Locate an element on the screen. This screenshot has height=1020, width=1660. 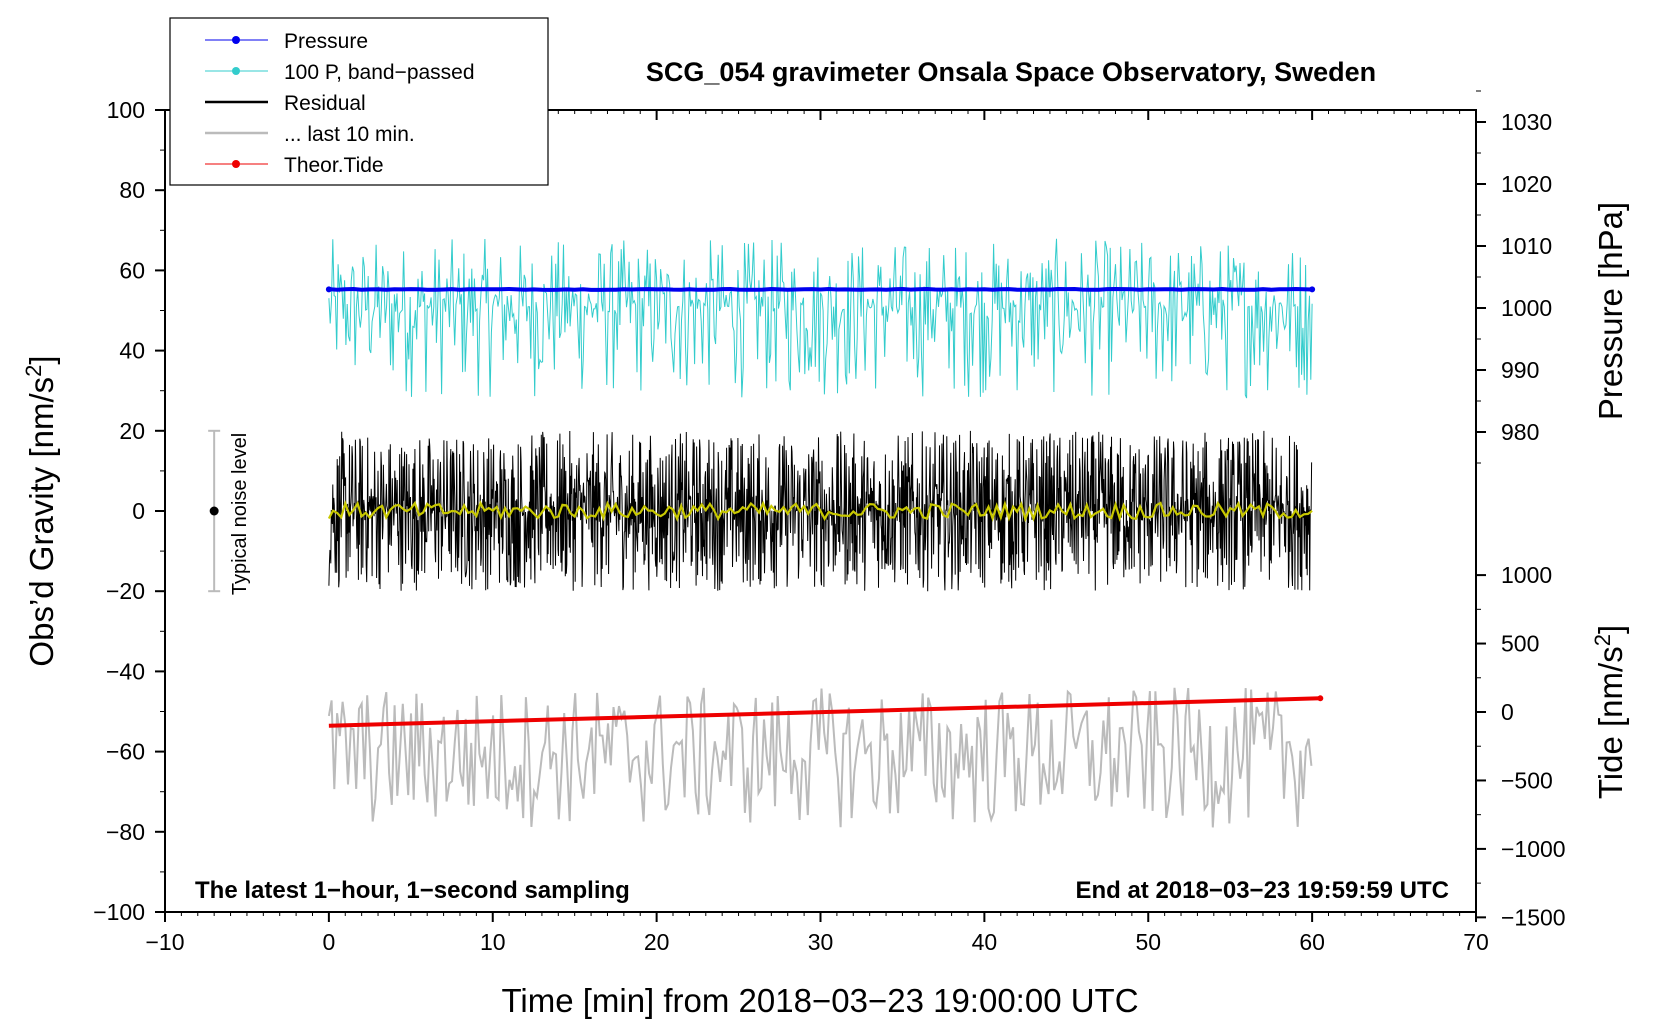
pressure-line is located at coordinates (820, 289).